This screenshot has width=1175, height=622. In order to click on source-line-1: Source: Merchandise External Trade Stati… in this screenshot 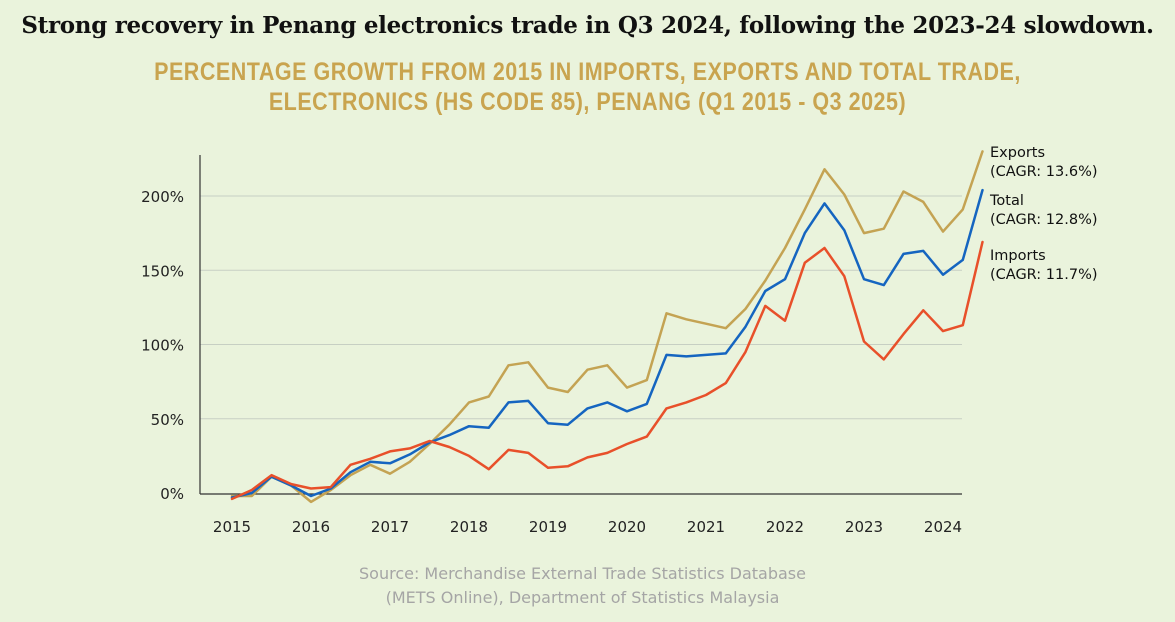, I will do `click(582, 573)`.